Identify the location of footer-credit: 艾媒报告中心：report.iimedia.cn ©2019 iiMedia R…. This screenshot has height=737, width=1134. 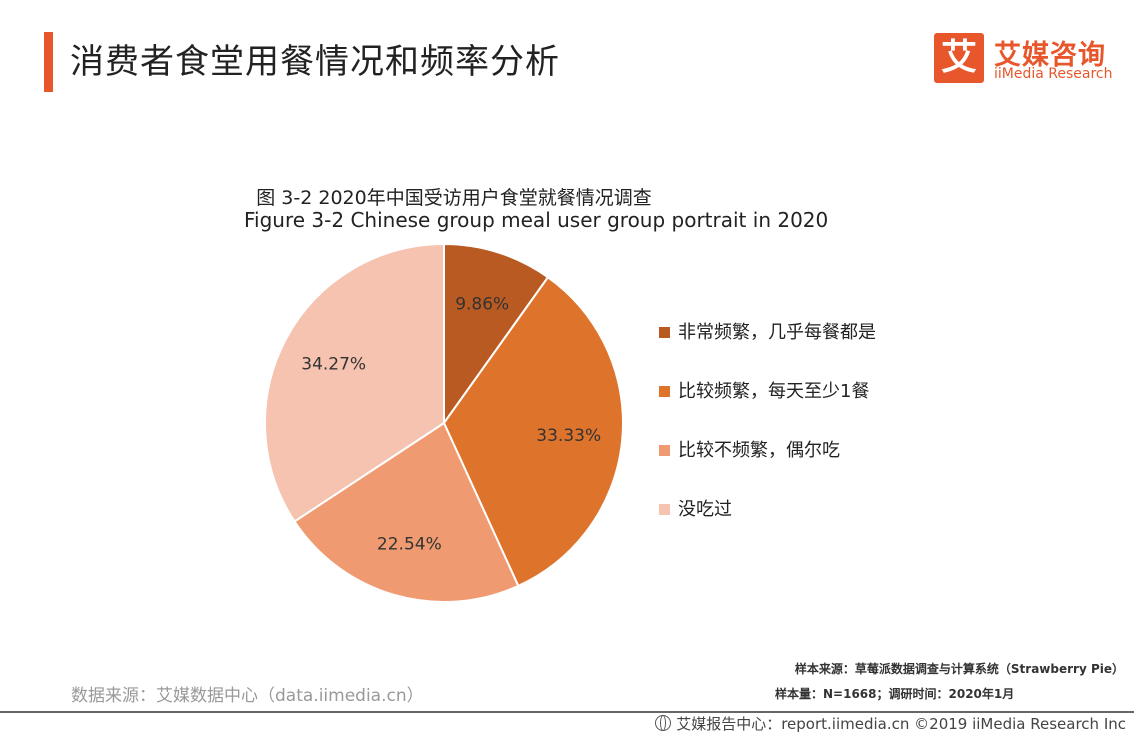
(890, 723).